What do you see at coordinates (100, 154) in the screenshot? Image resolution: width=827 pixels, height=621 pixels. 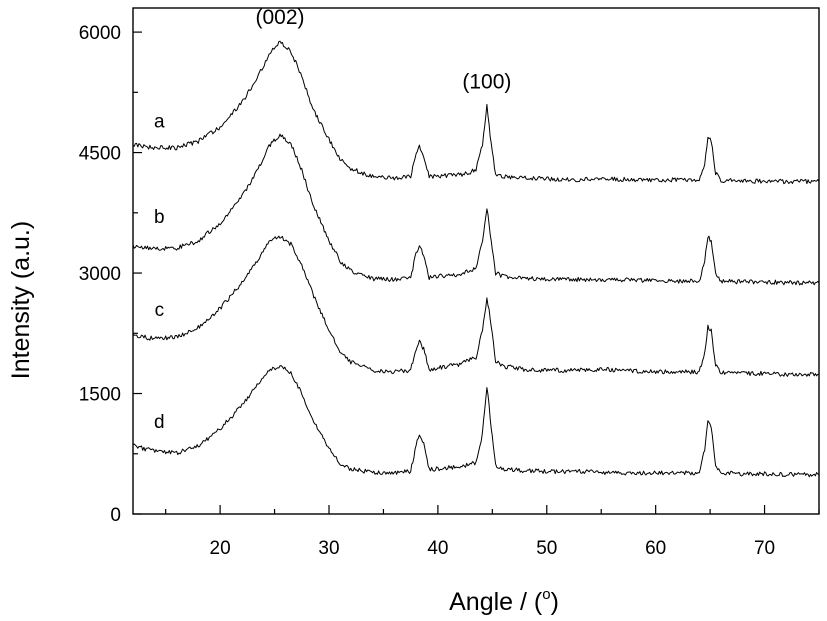 I see `y-tick-label: 4500` at bounding box center [100, 154].